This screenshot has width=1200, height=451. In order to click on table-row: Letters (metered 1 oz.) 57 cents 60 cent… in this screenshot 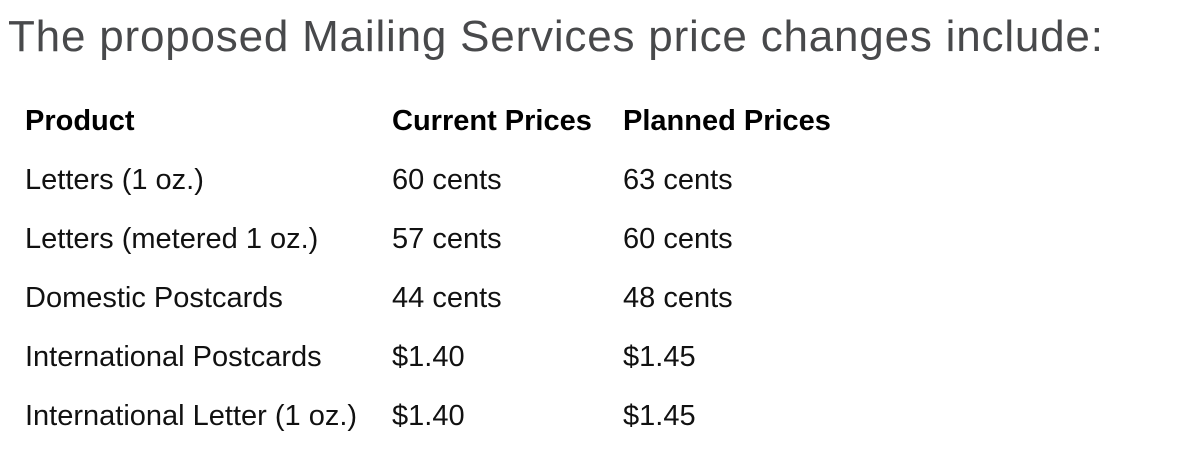, I will do `click(428, 239)`.